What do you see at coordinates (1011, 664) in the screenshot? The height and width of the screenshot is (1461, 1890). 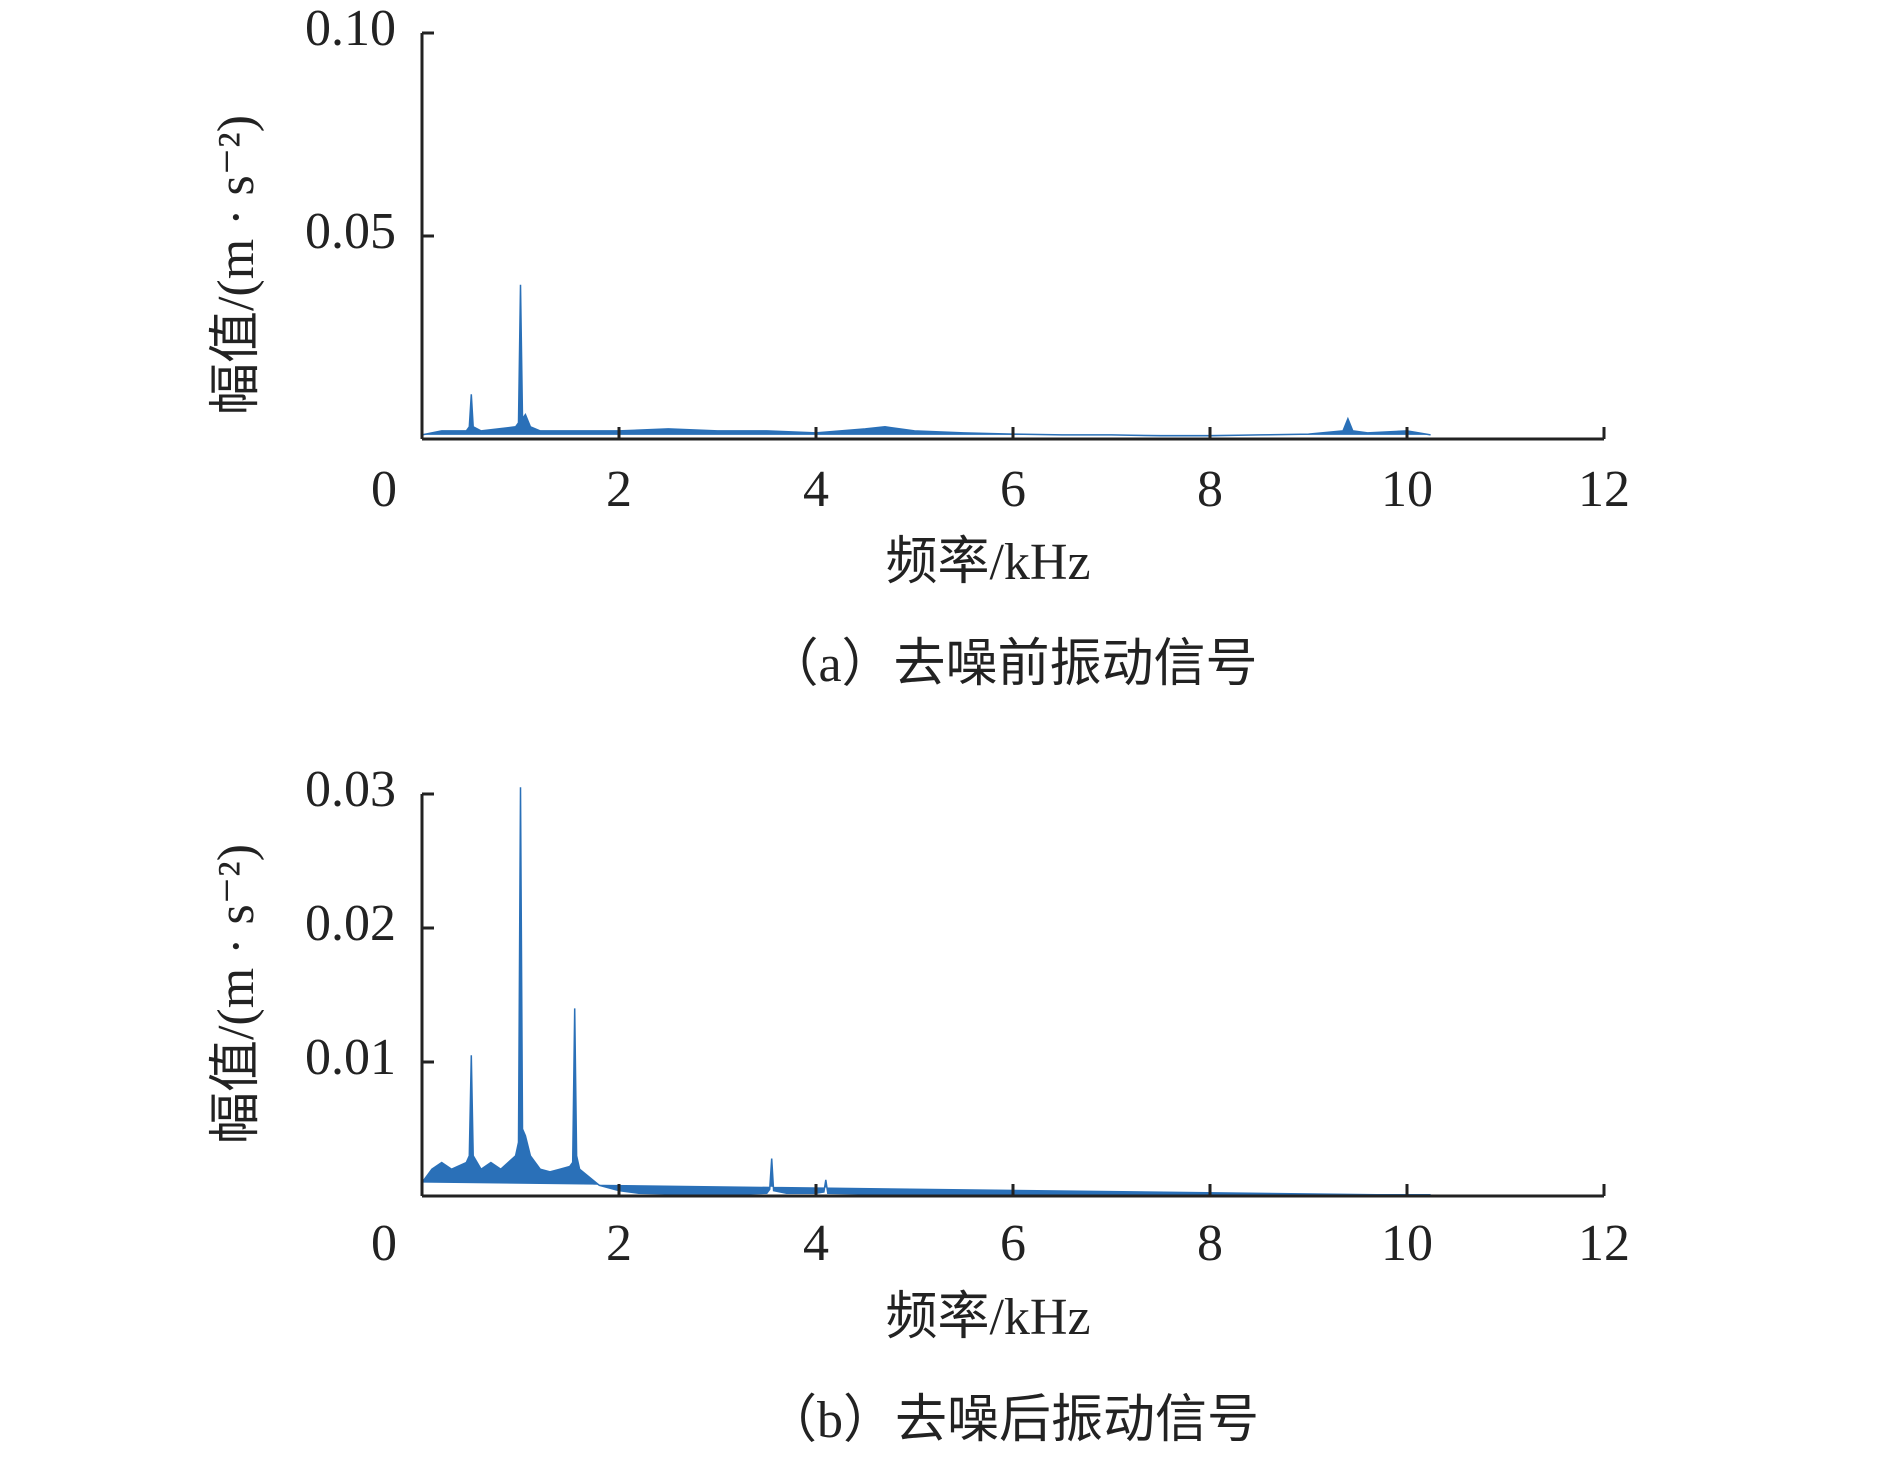 I see `caption: （a）去噪前振动信号` at bounding box center [1011, 664].